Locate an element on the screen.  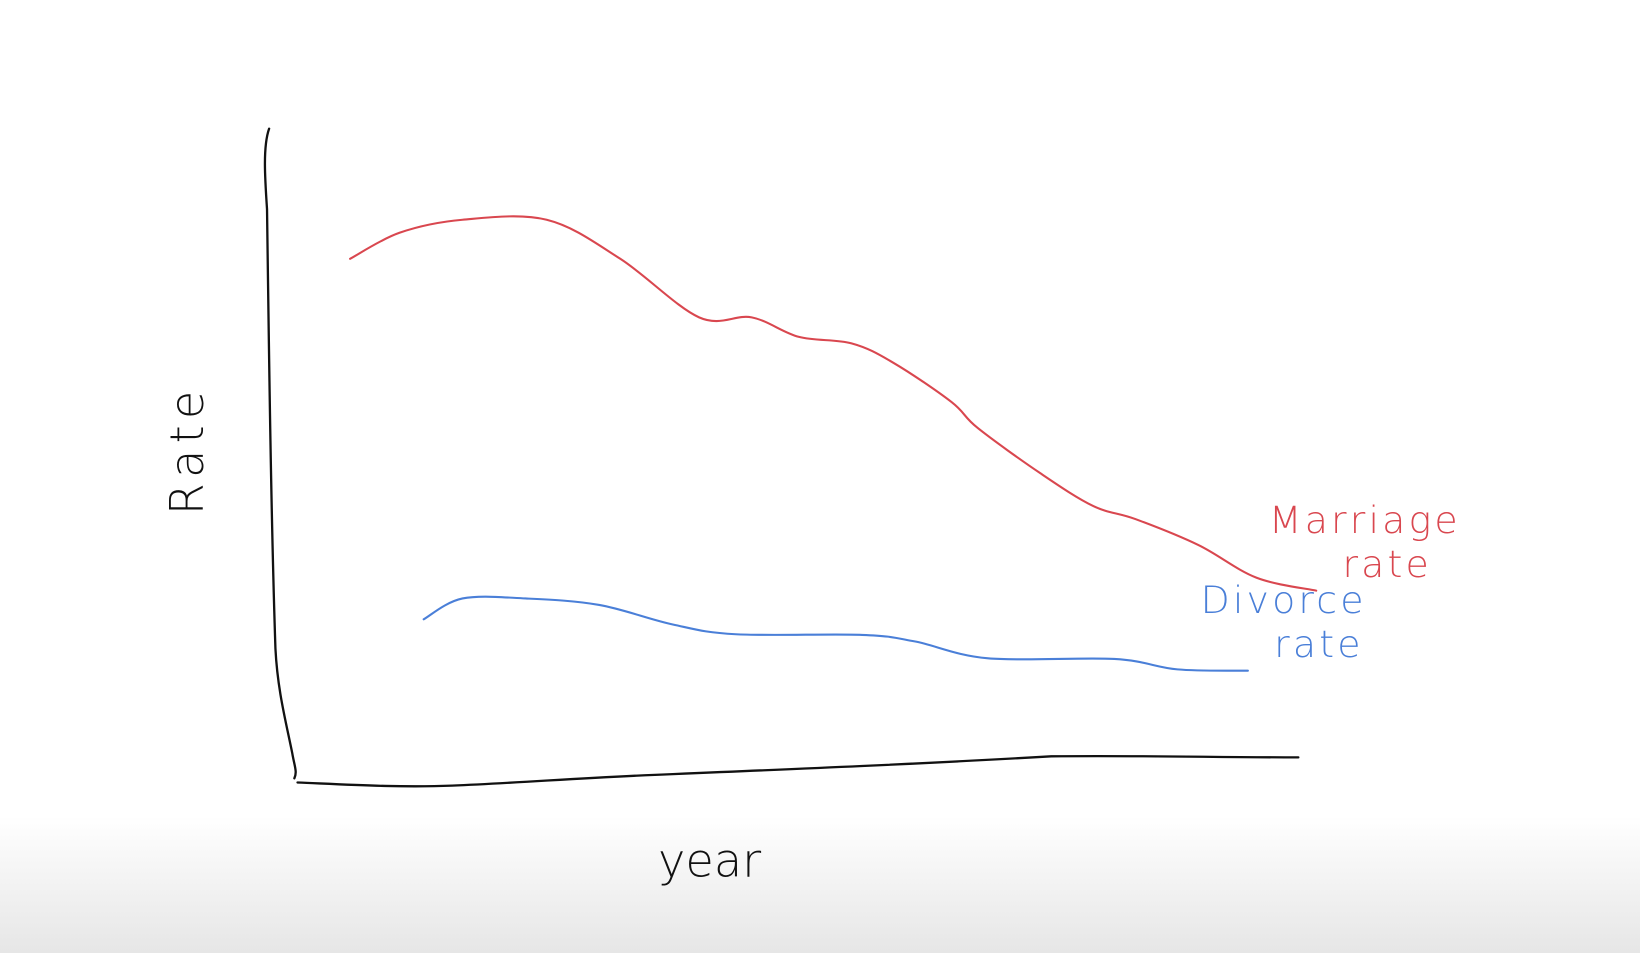
y-axis-label: Rate is located at coordinates (187, 450).